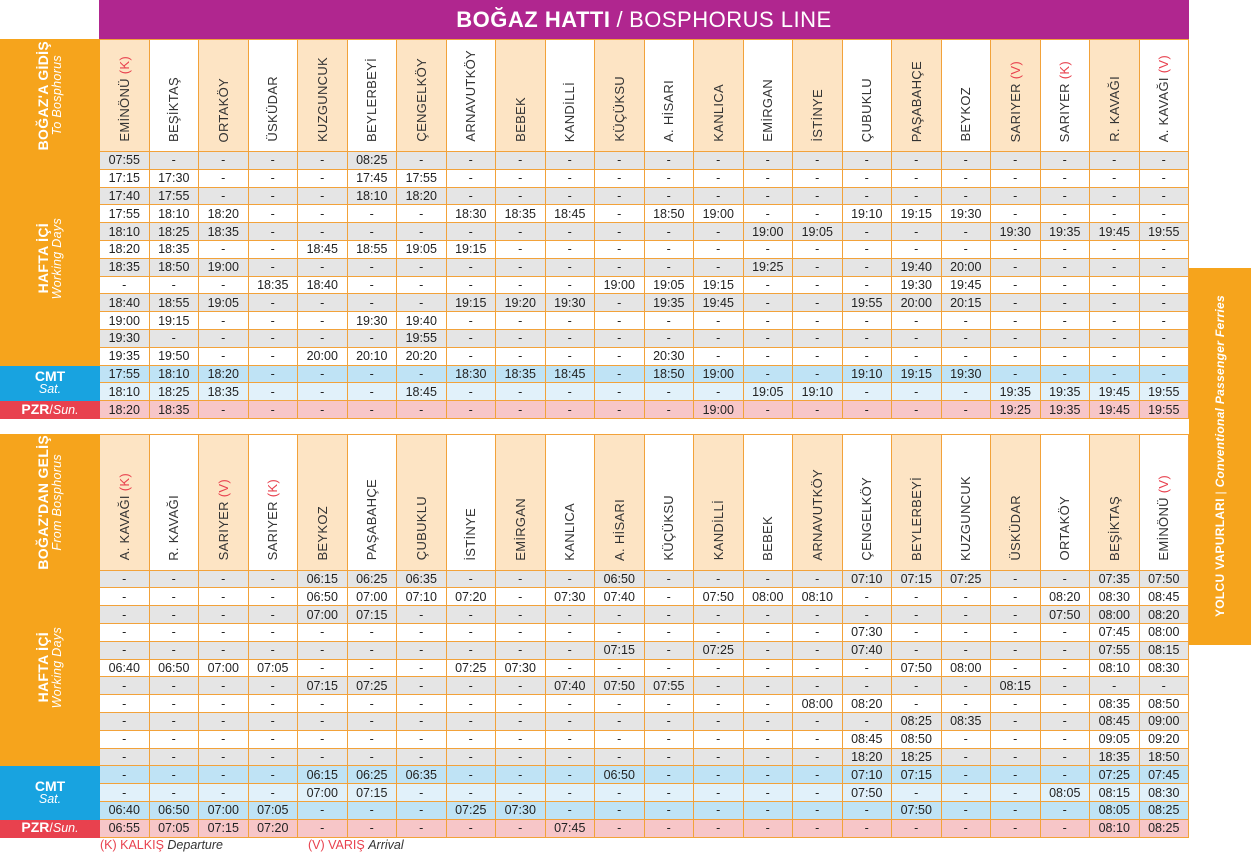 The width and height of the screenshot is (1251, 855). What do you see at coordinates (124, 374) in the screenshot?
I see `time-cell: 17:55` at bounding box center [124, 374].